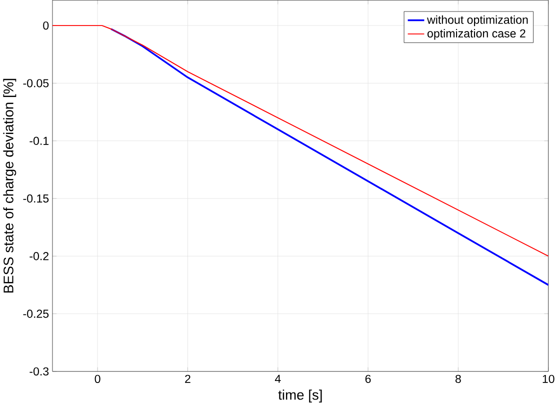 The image size is (558, 406). I want to click on y-tick-label: -0.2, so click(39, 256).